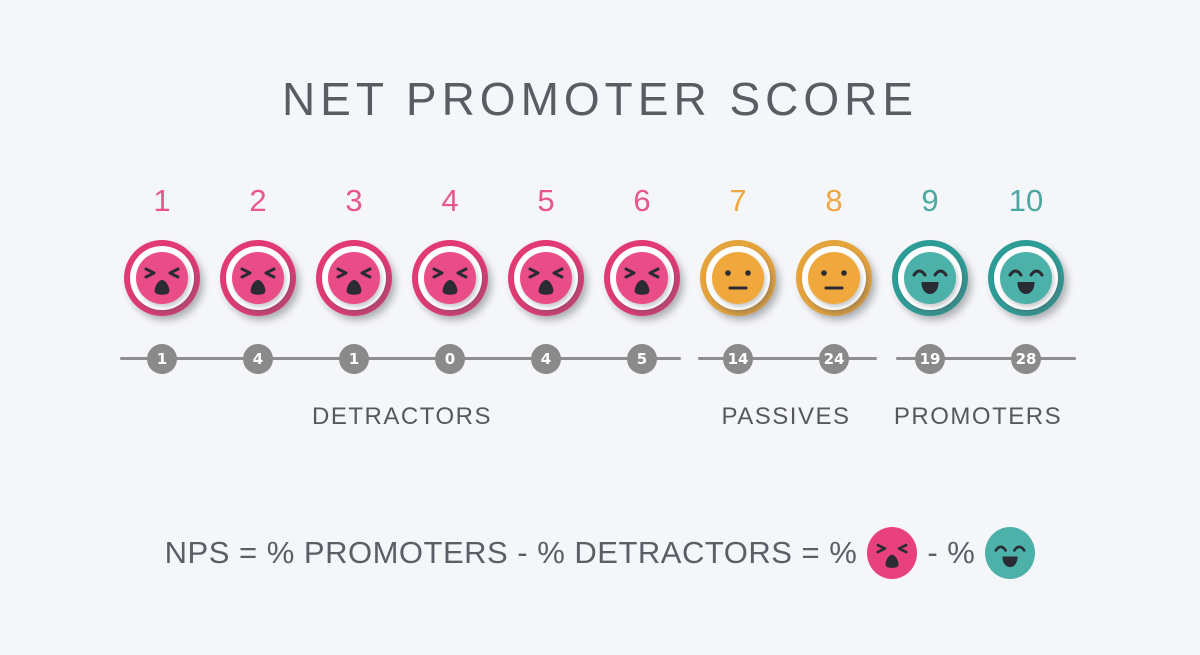  Describe the element at coordinates (511, 552) in the screenshot. I see `formula-lhs: NPS = % PROMOTERS - % DETRACTORS = %` at that location.